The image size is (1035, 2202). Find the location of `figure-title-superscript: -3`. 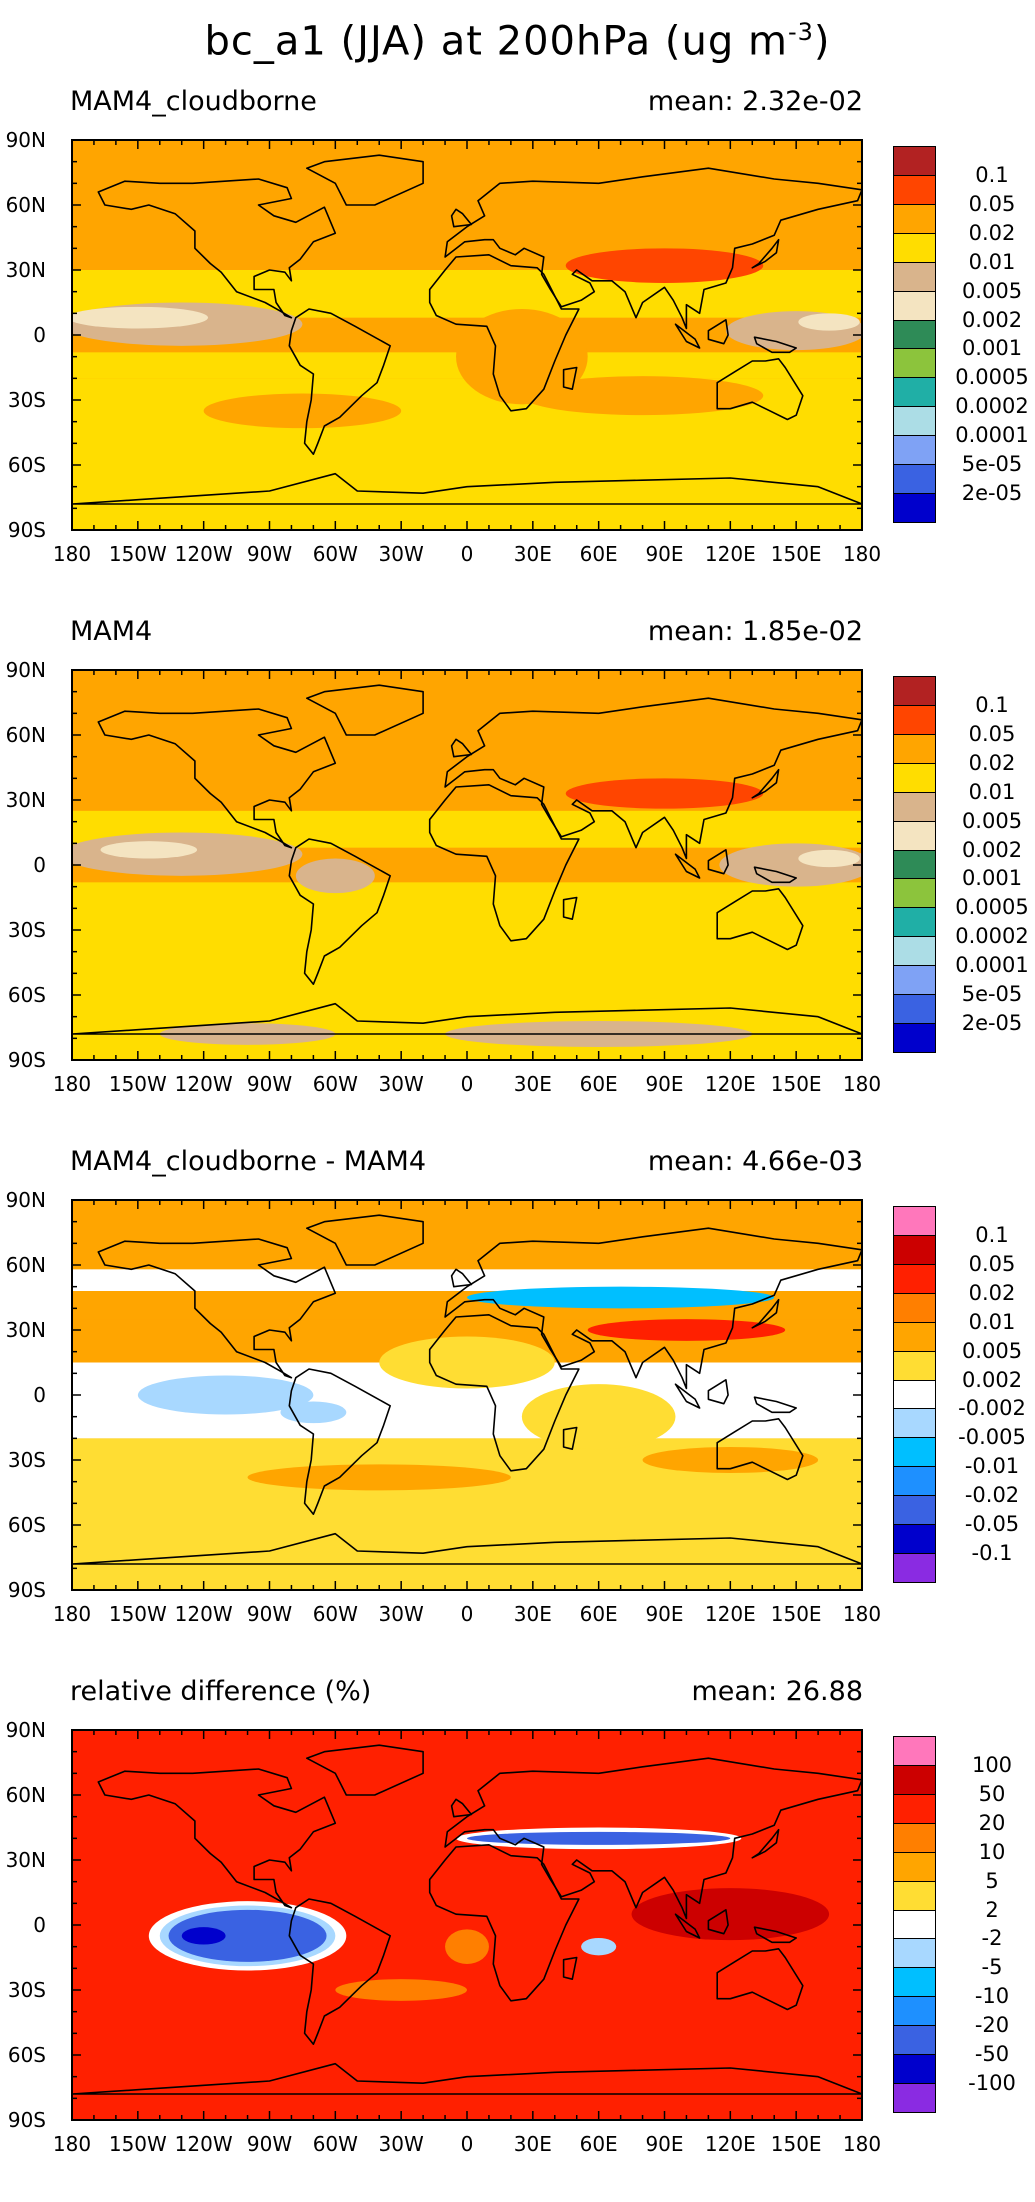

figure-title-superscript: -3 is located at coordinates (800, 32).